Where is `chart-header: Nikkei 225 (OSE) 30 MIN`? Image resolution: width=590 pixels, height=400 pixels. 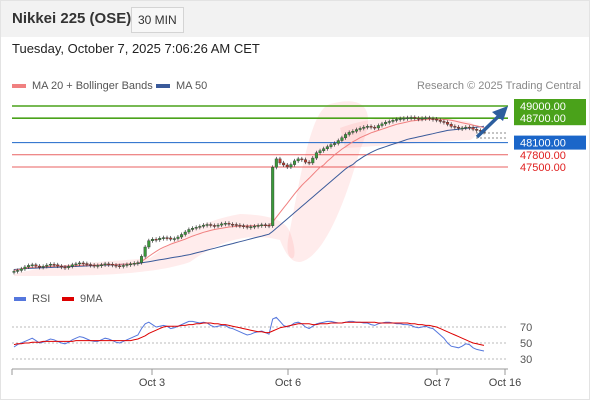
chart-header: Nikkei 225 (OSE) 30 MIN is located at coordinates (295, 18).